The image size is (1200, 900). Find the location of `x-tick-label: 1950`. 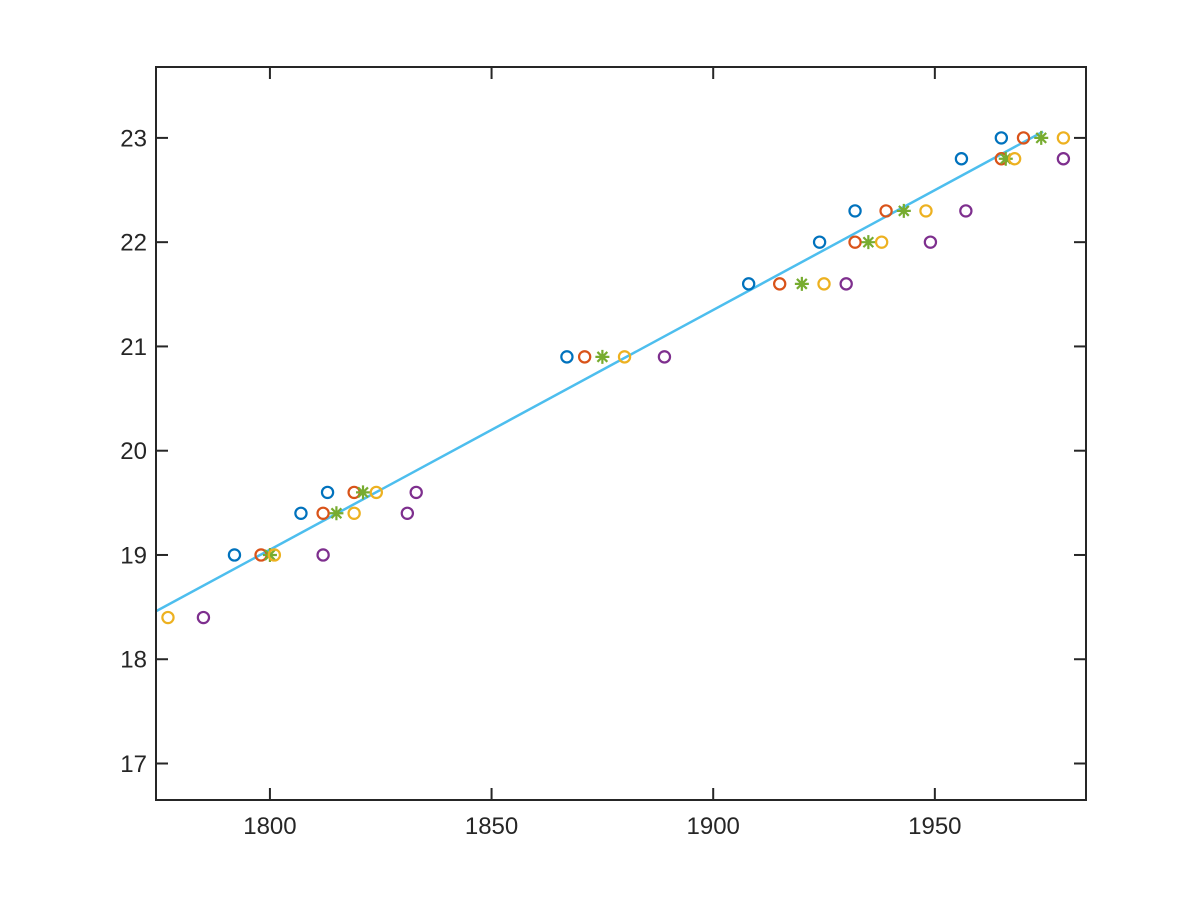

x-tick-label: 1950 is located at coordinates (934, 826).